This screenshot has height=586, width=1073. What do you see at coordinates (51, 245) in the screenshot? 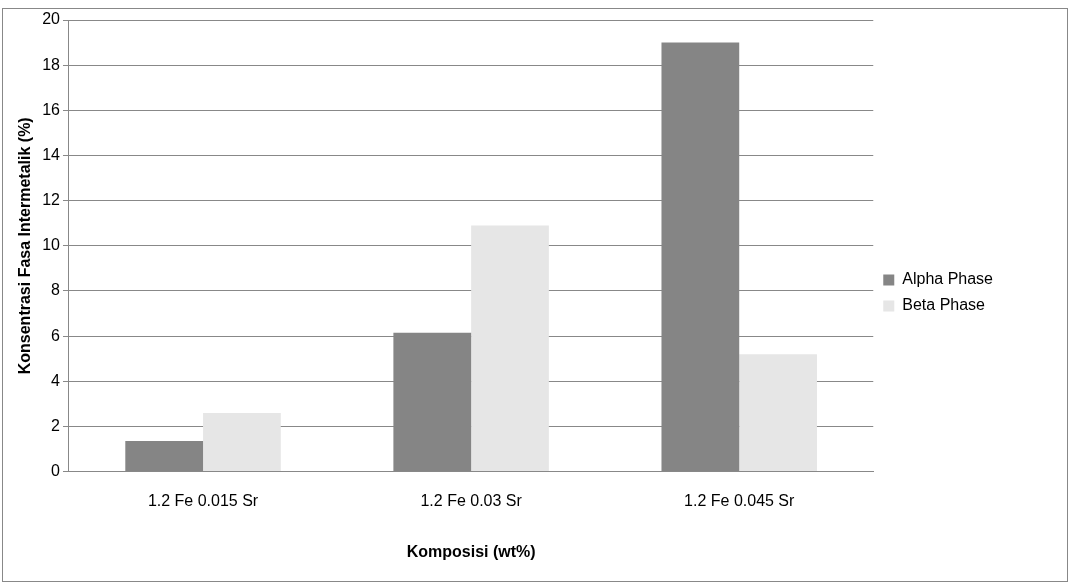
I see `y-tick-label: 10` at bounding box center [51, 245].